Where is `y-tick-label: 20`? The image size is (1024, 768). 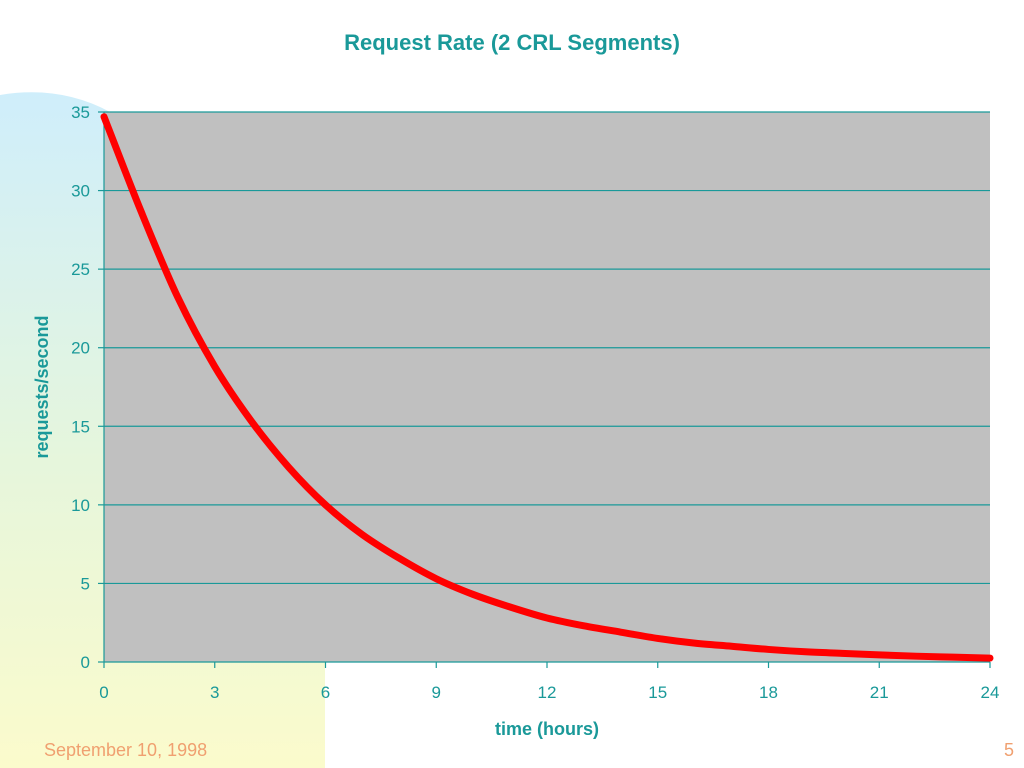
y-tick-label: 20 is located at coordinates (80, 348).